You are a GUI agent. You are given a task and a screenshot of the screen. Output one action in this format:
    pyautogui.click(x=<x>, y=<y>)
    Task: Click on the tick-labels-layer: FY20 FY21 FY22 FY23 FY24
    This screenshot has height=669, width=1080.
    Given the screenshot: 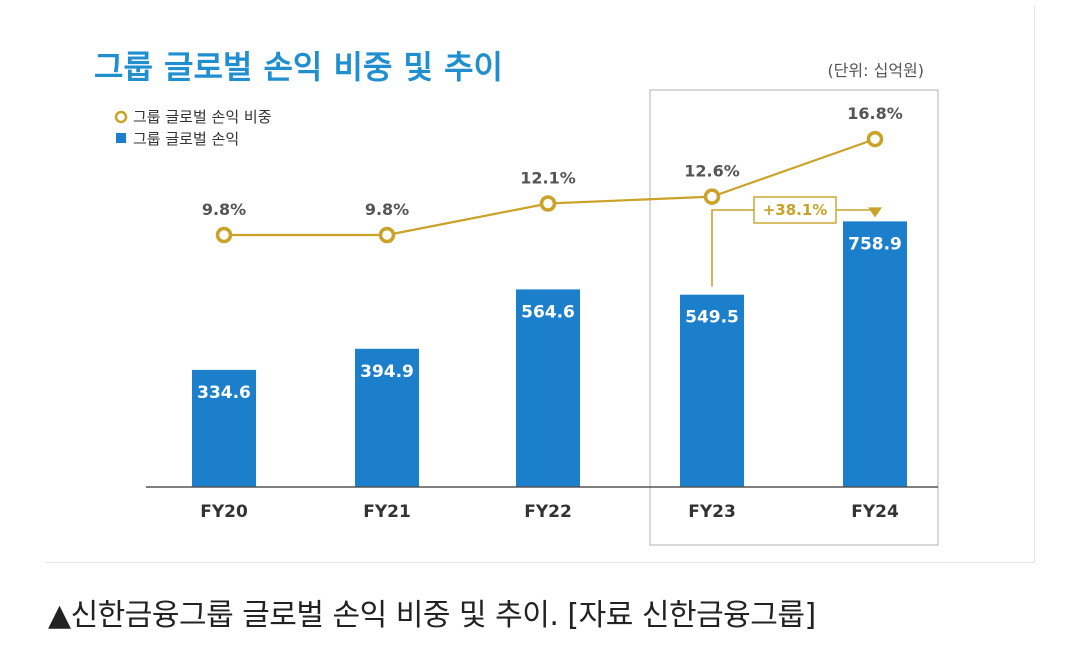 What is the action you would take?
    pyautogui.click(x=549, y=512)
    